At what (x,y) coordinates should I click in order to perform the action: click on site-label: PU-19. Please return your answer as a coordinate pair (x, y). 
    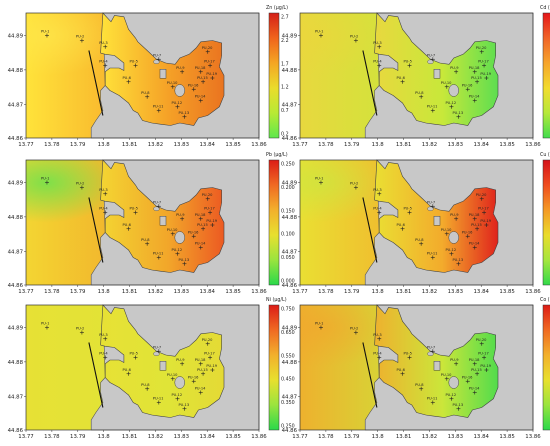
    Looking at the image, I should click on (485, 221).